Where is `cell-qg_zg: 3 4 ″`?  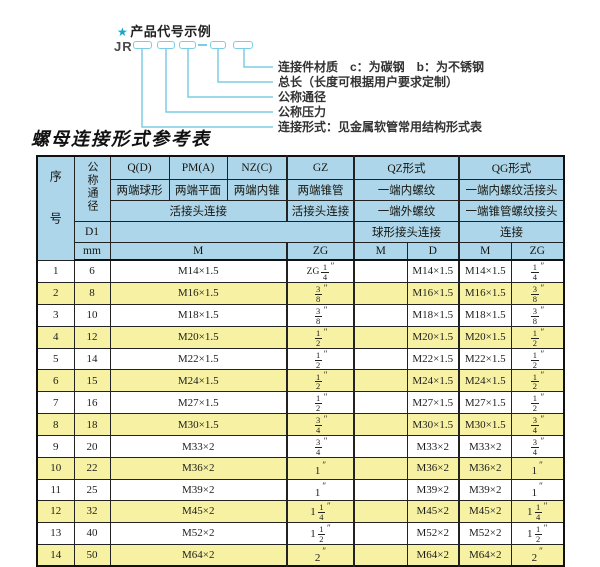 cell-qg_zg: 3 4 ″ is located at coordinates (537, 425).